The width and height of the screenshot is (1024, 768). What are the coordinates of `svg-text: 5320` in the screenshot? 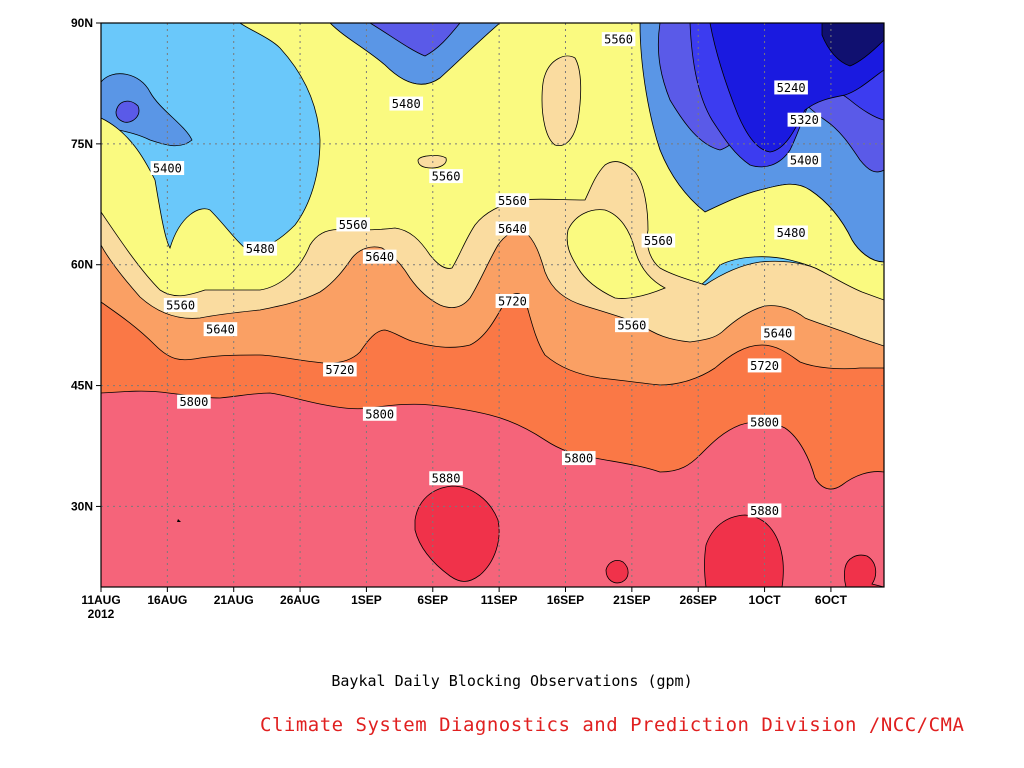 It's located at (804, 120).